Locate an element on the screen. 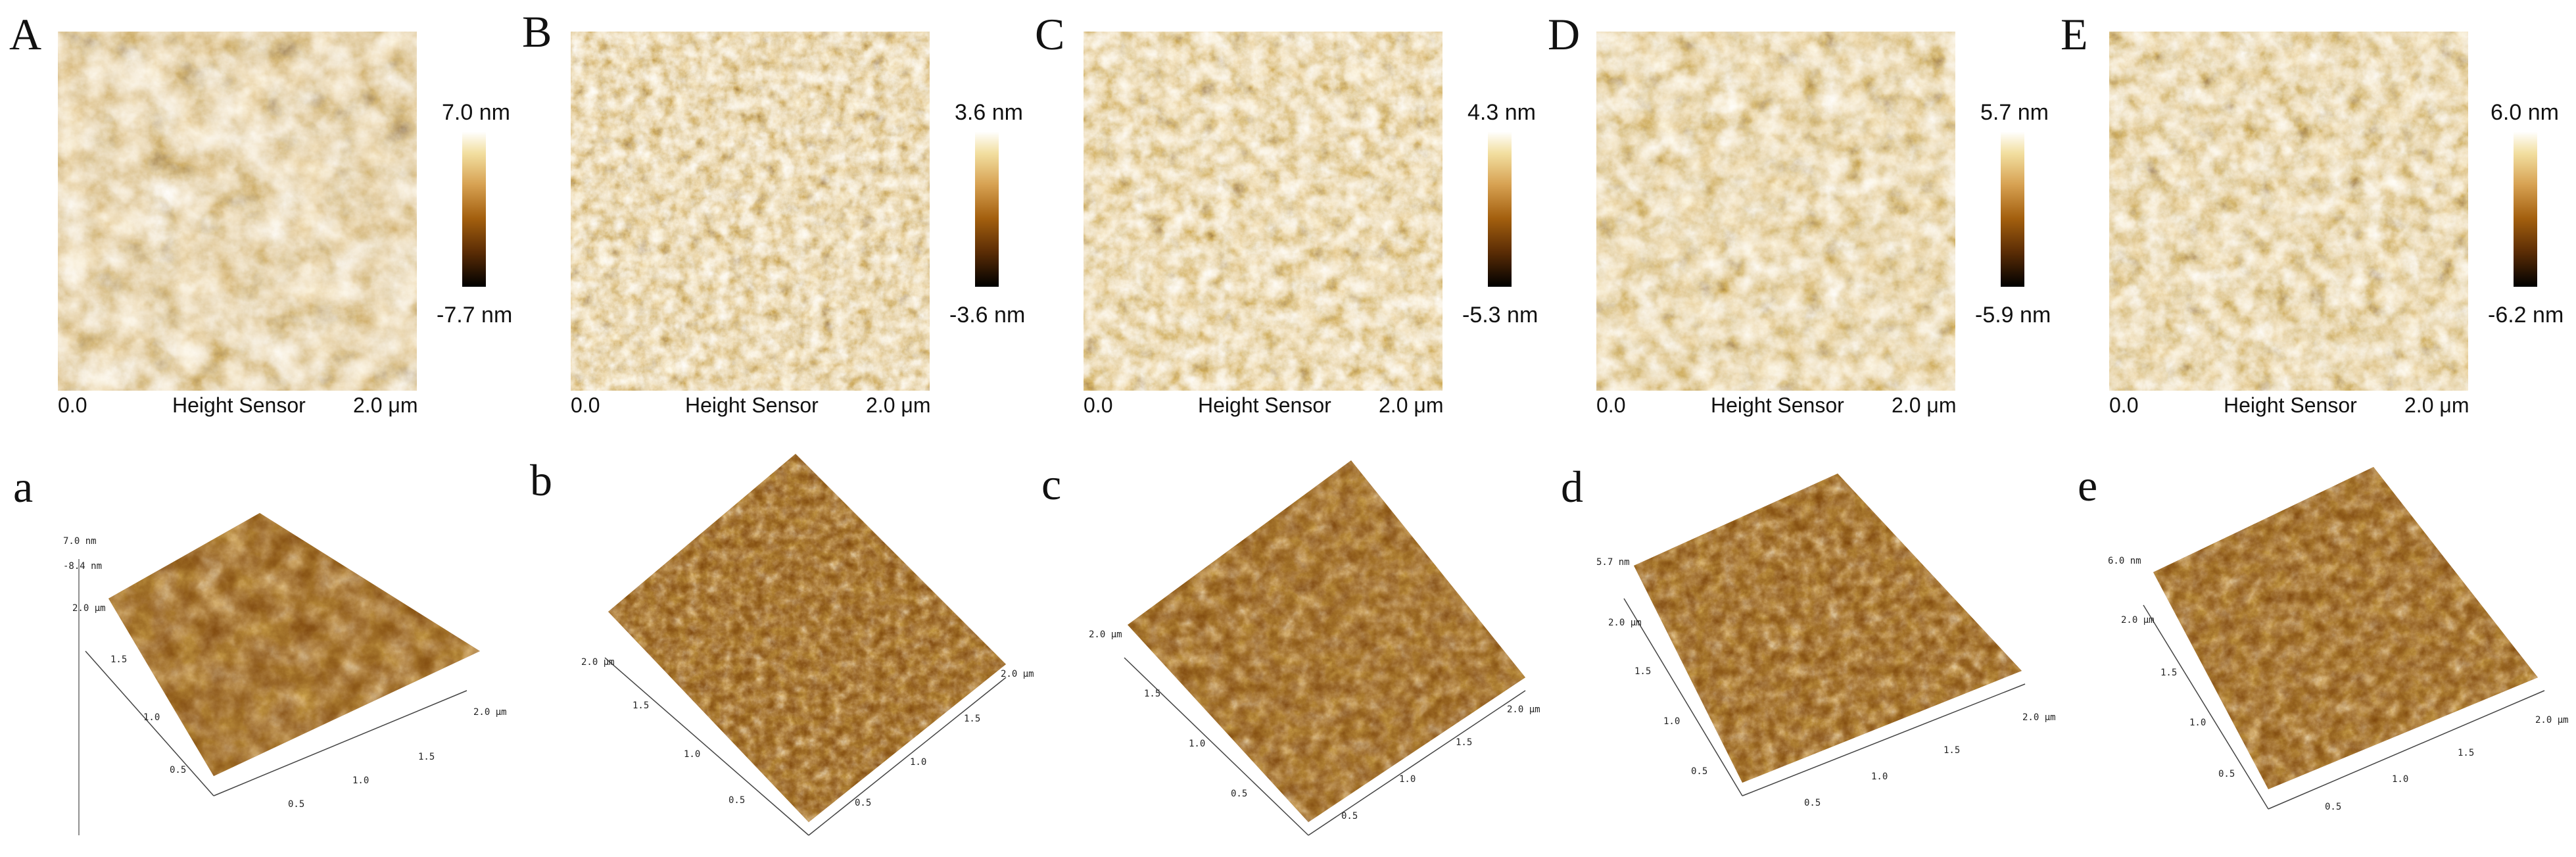 The height and width of the screenshot is (857, 2576). surface-texture-c is located at coordinates (1327, 641).